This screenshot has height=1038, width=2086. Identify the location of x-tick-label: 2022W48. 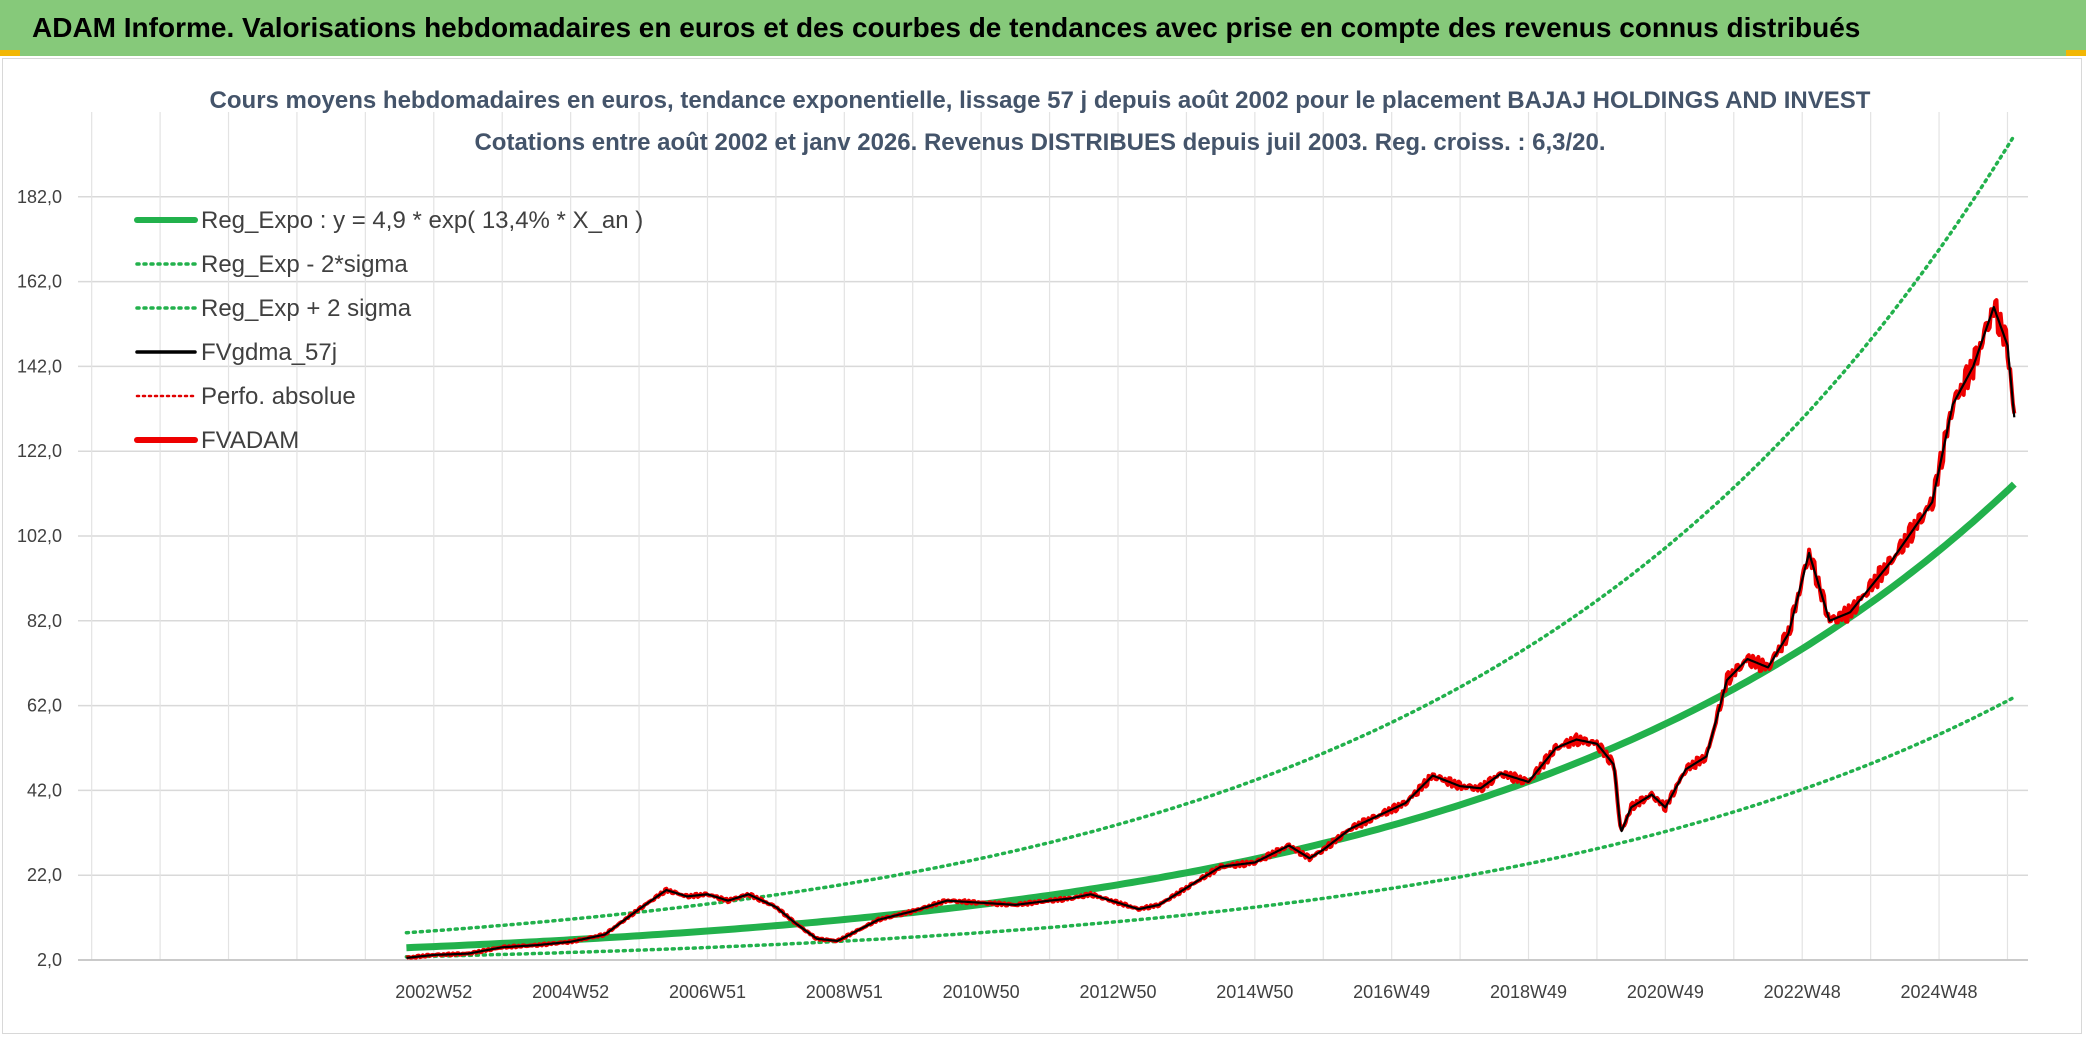
(1802, 992).